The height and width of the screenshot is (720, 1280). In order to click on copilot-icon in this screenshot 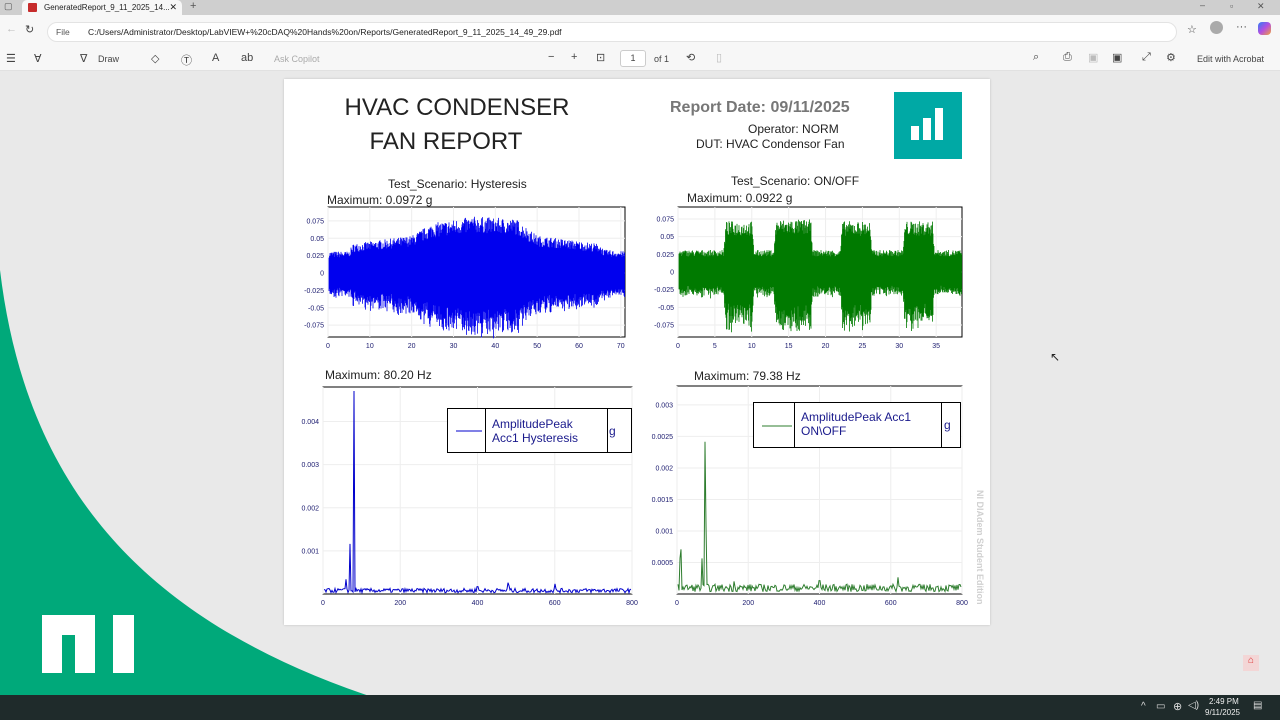, I will do `click(1264, 28)`.